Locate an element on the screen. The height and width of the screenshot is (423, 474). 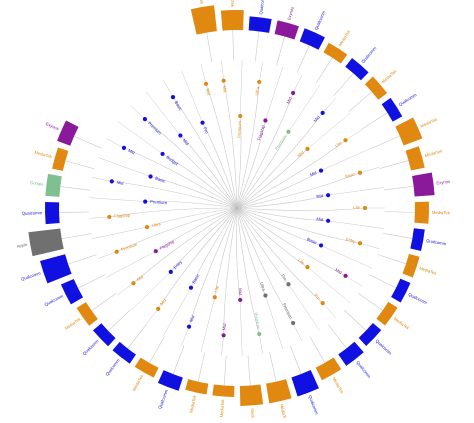
hub-node is located at coordinates (237, 208).